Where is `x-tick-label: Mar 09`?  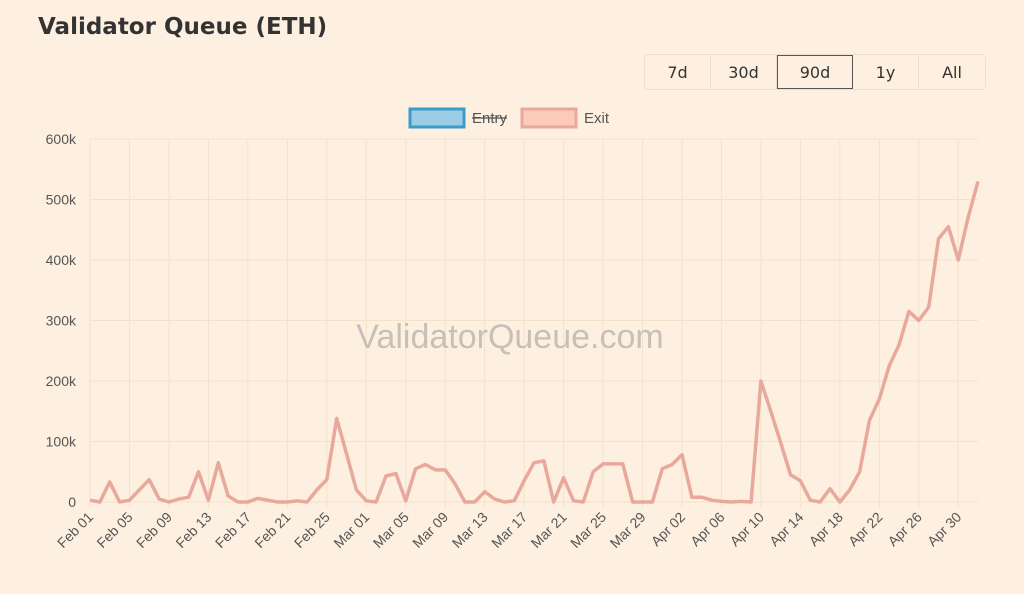
x-tick-label: Mar 09 is located at coordinates (430, 530).